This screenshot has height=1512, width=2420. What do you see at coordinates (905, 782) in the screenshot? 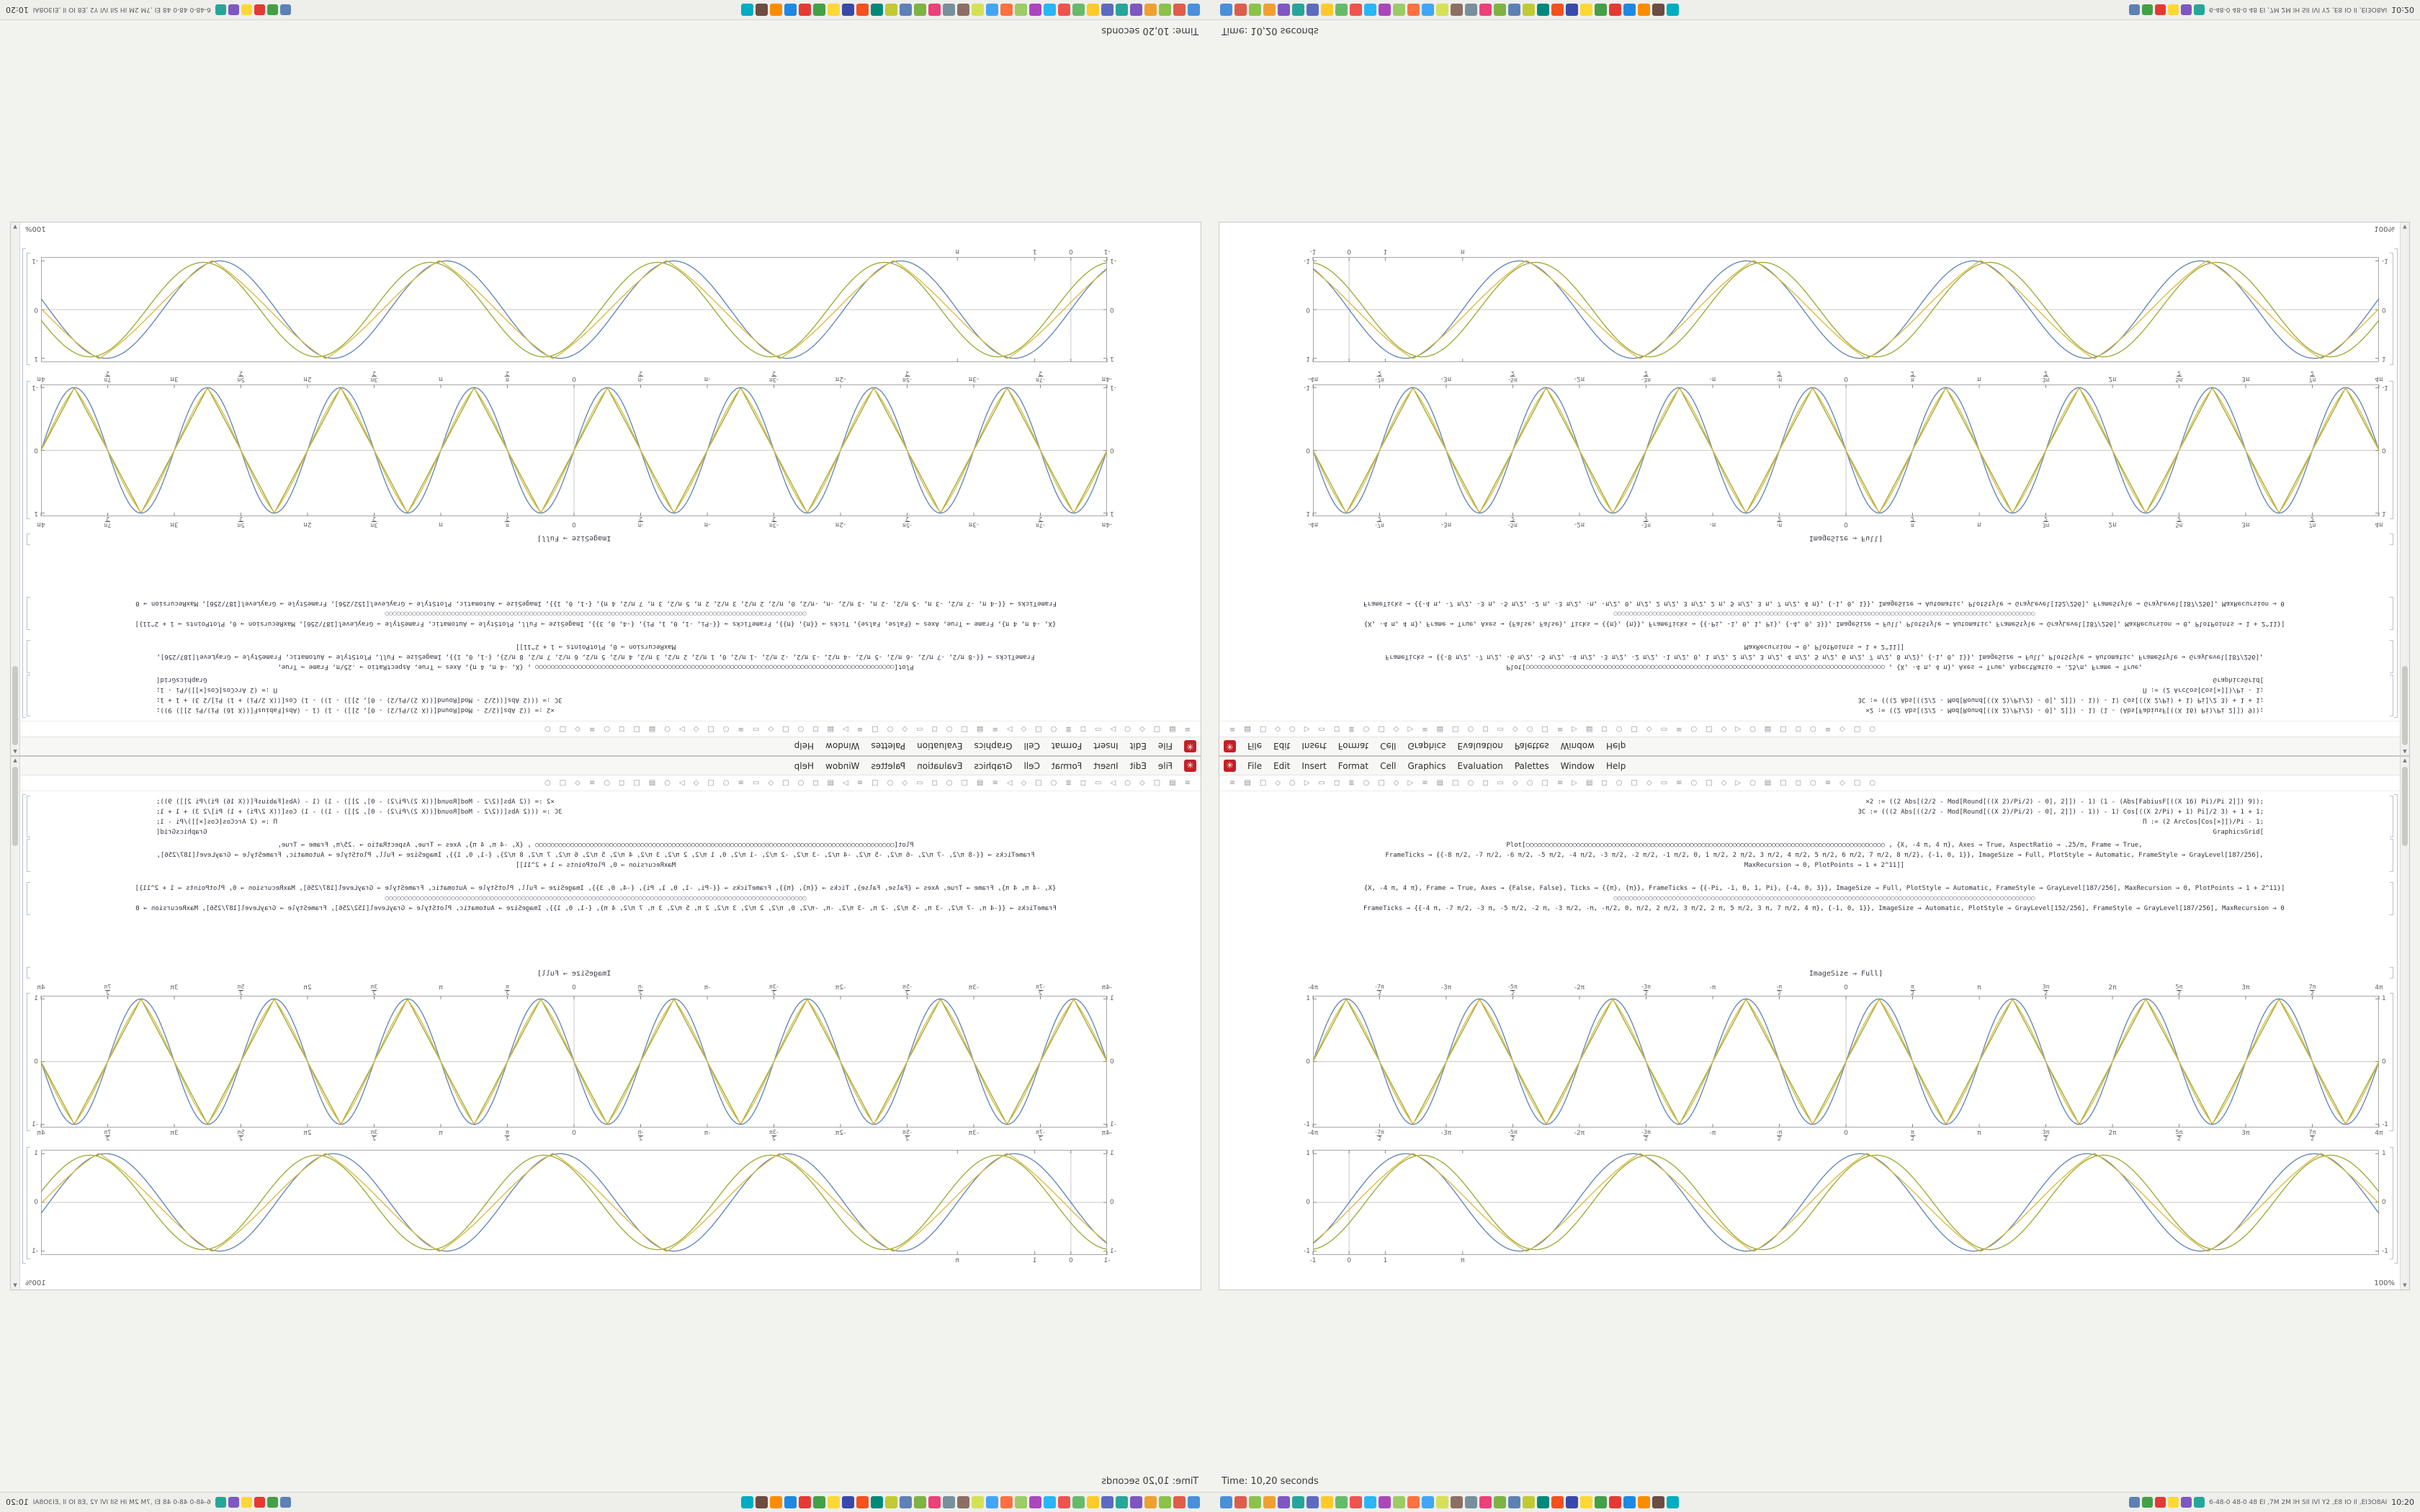
I see `toolbar-button-icon-19: ◇` at bounding box center [905, 782].